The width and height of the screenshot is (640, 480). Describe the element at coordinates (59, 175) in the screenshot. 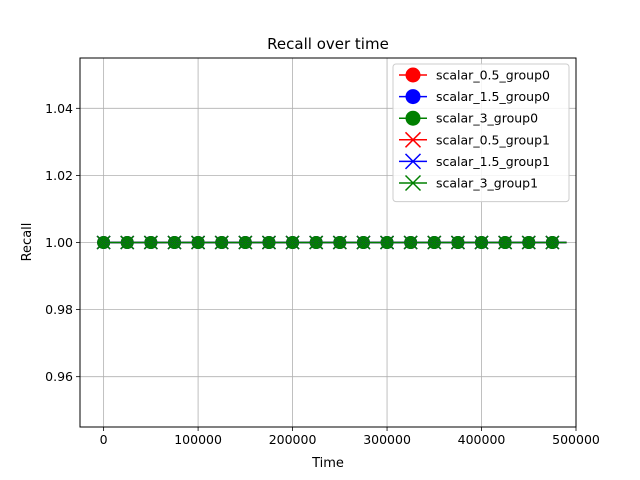

I see `y-tick-label: 1.02` at that location.